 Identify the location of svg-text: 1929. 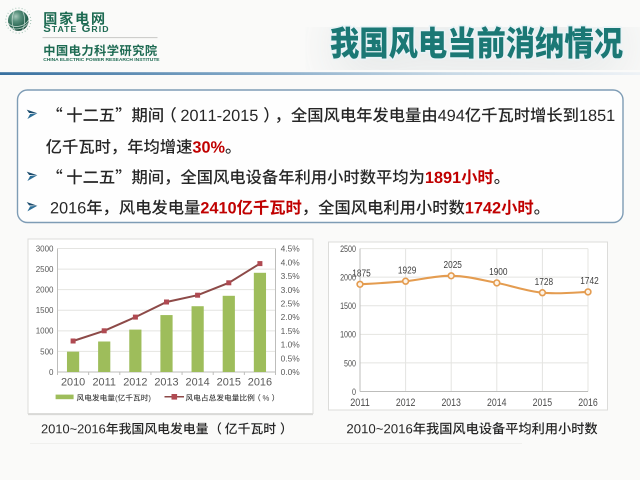
(407, 270).